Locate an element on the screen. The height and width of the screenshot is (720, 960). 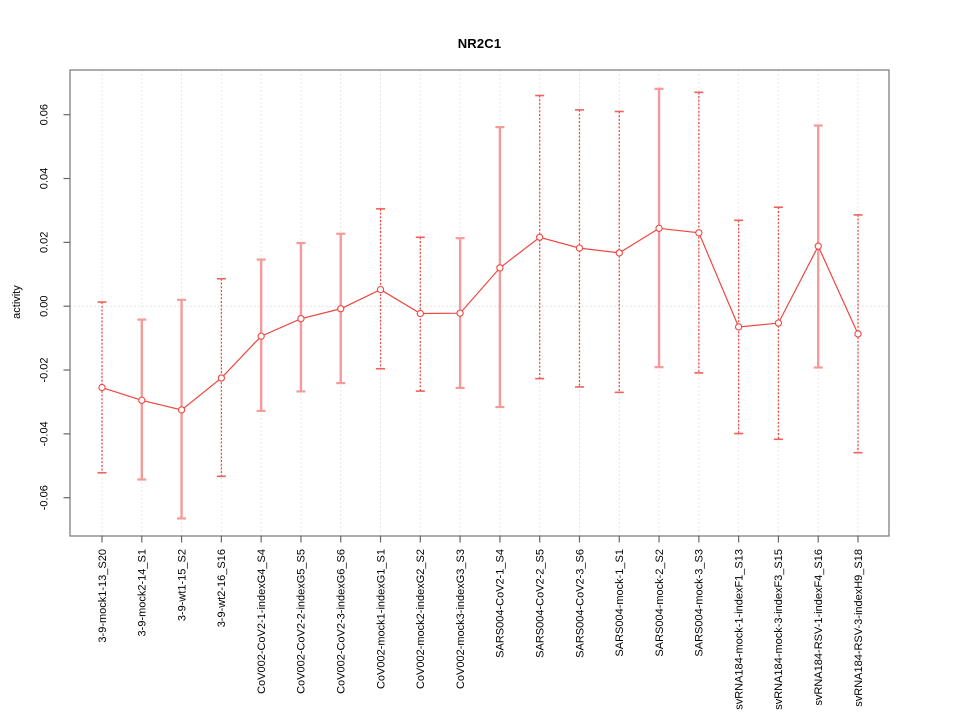
chart-title: NR2C1 is located at coordinates (479, 43).